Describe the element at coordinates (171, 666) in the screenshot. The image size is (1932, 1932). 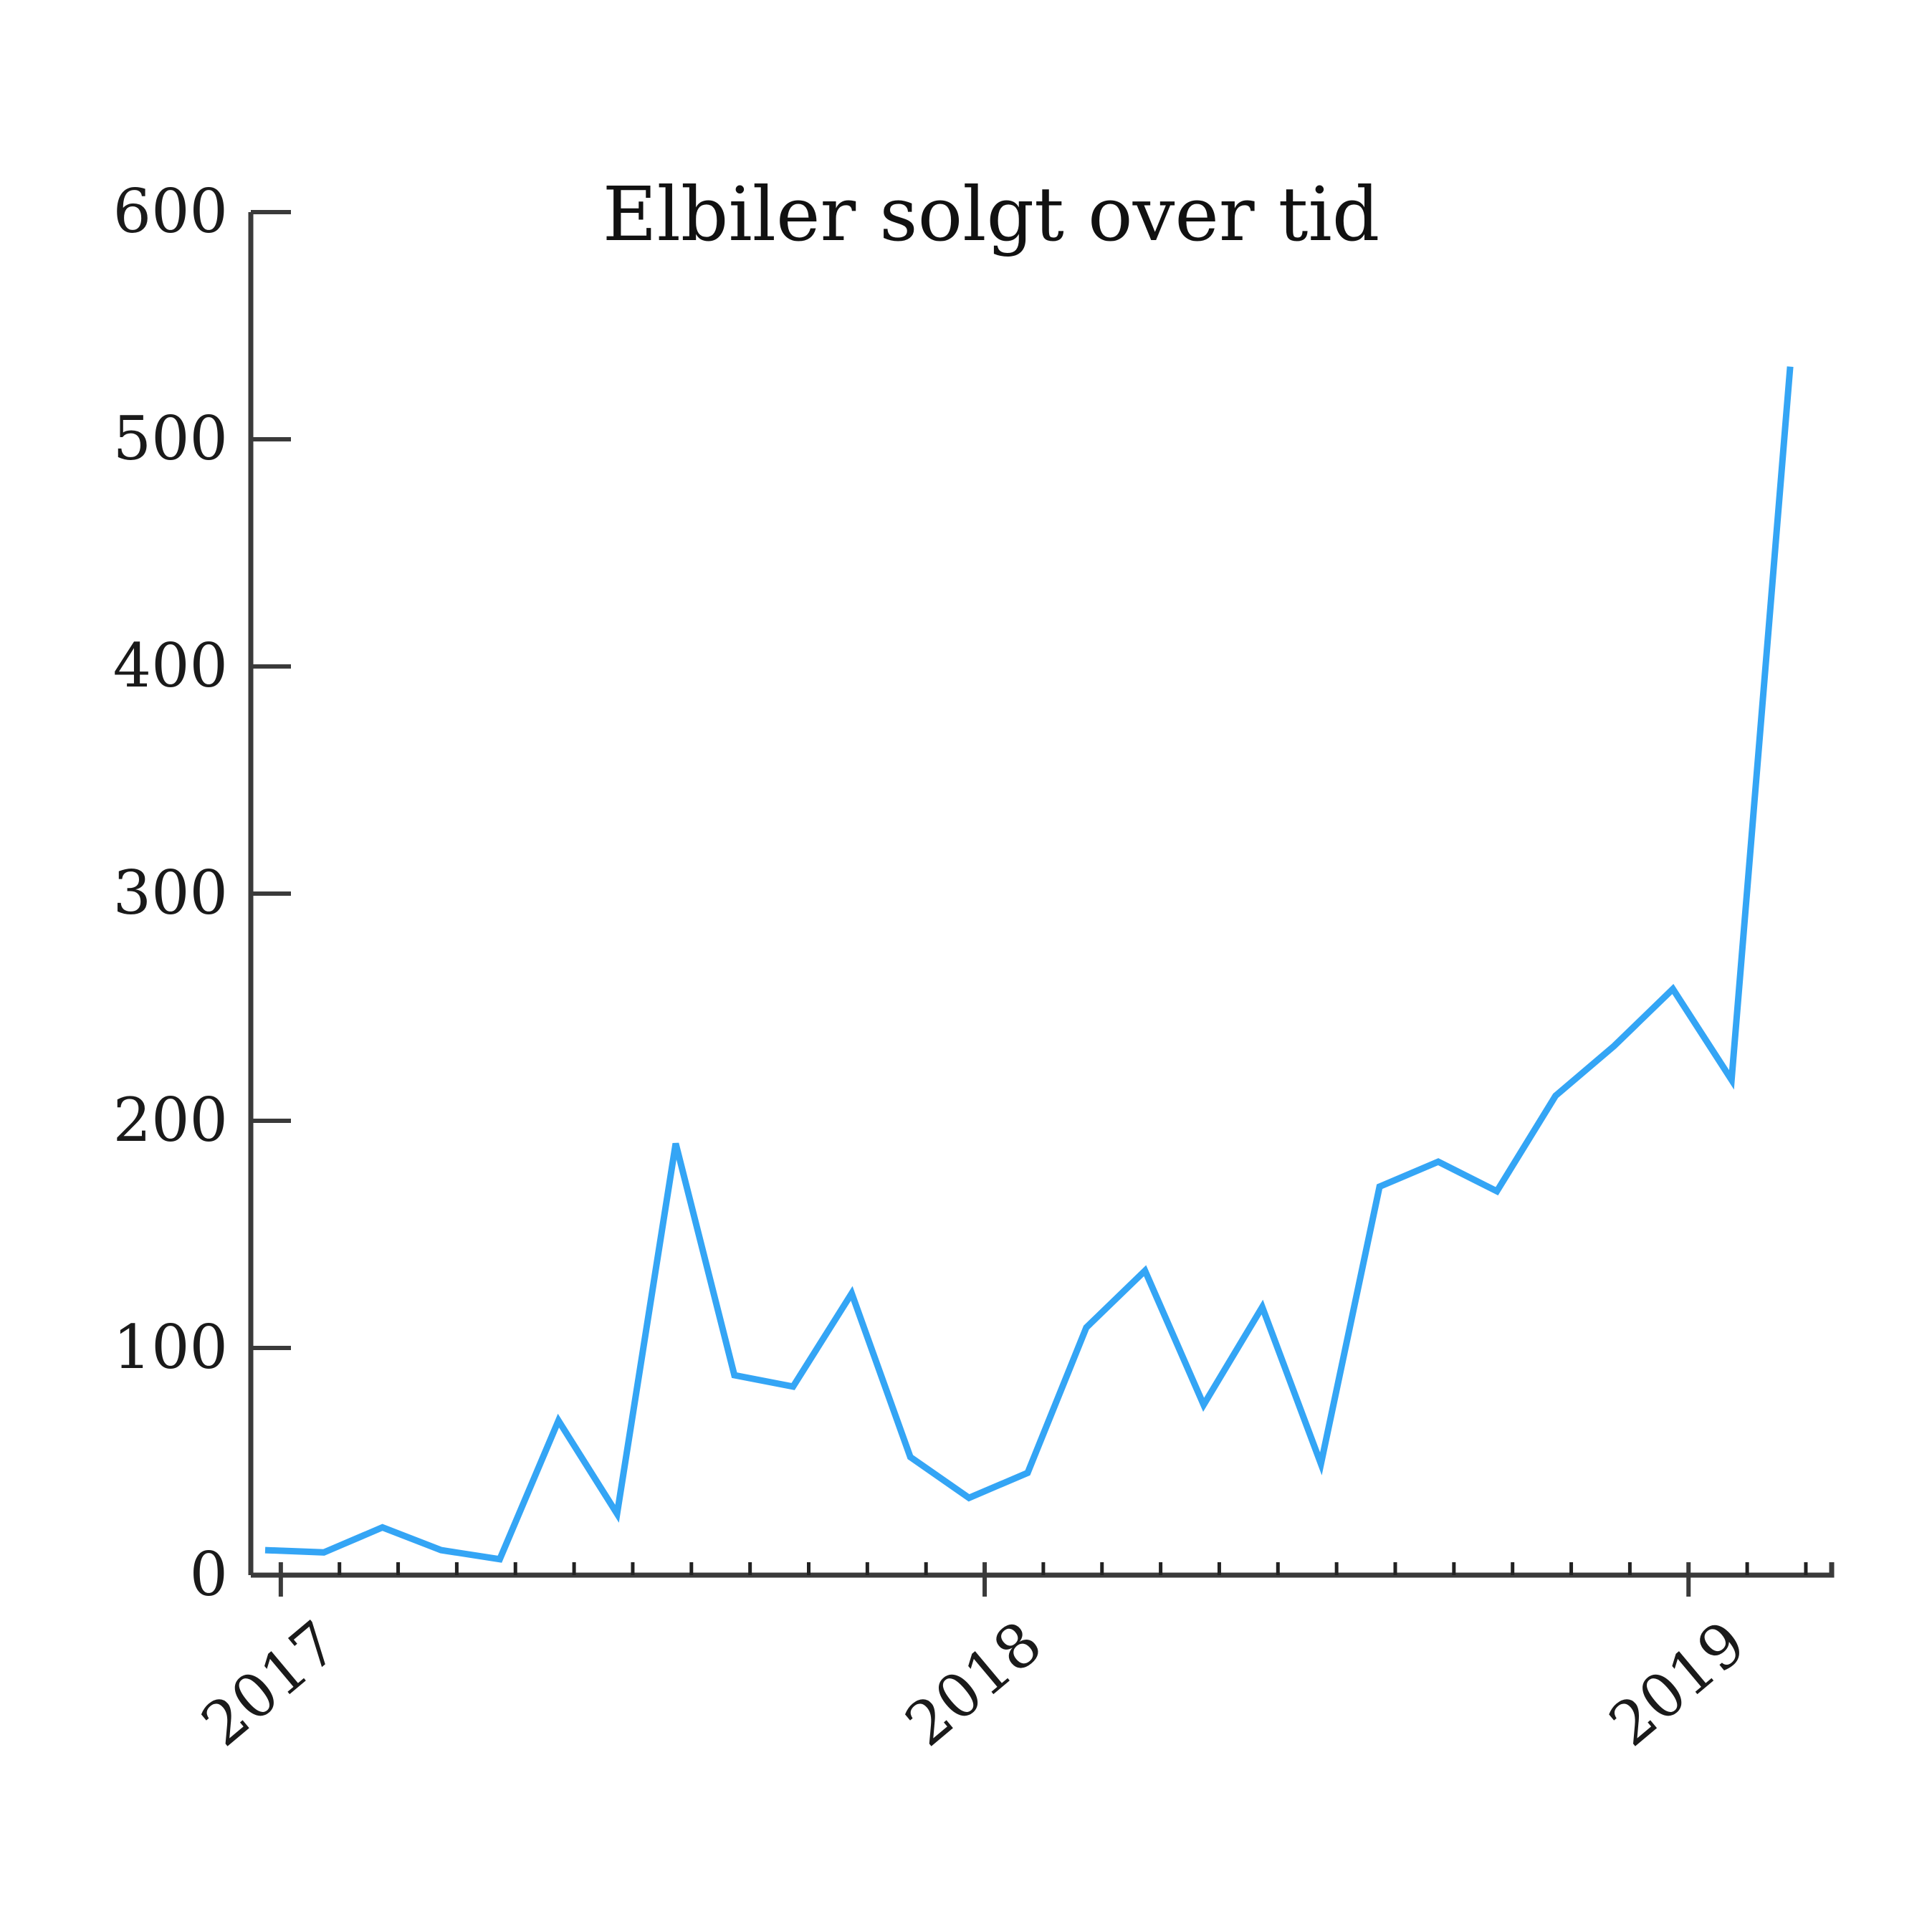
I see `y-tick-label: 400` at that location.